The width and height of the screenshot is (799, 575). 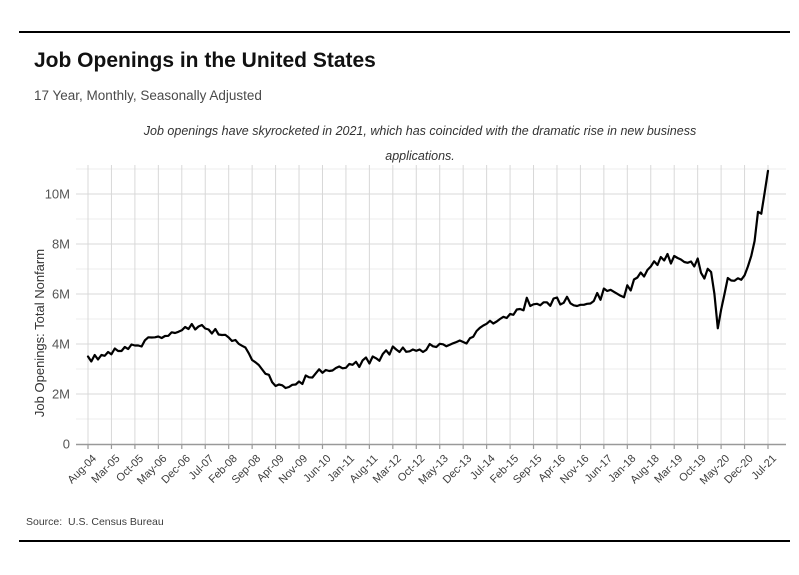 What do you see at coordinates (205, 60) in the screenshot?
I see `page-title: Job Openings in the United States` at bounding box center [205, 60].